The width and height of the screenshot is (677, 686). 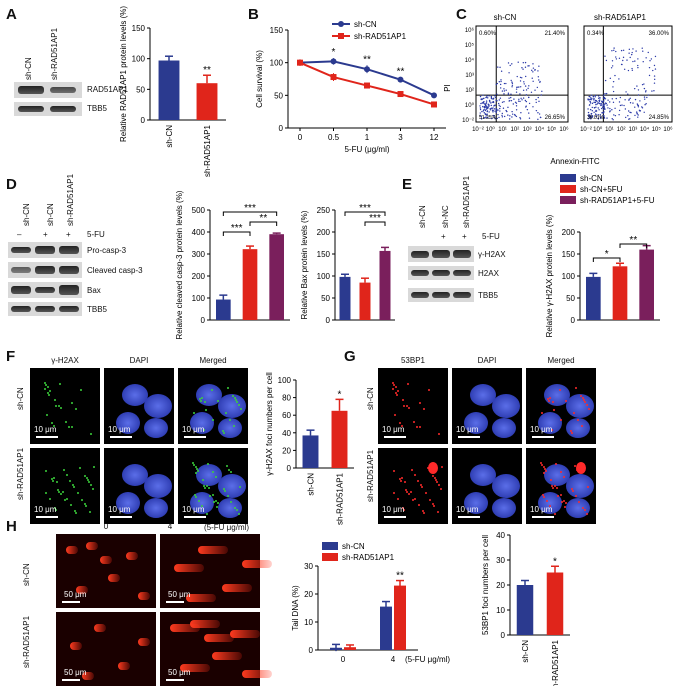 I want to click on flow-q2-1: 36.00%, so click(x=659, y=34).